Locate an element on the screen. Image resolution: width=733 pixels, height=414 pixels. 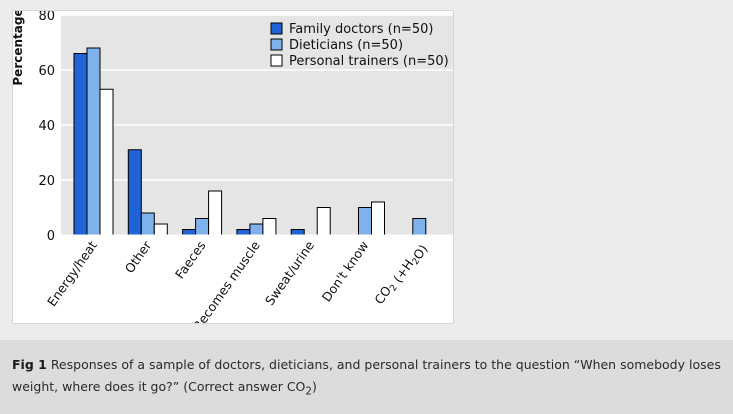
caption-closing: ) is located at coordinates (314, 386).